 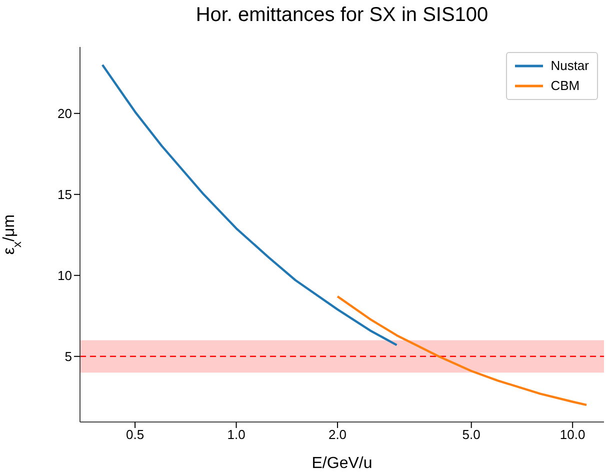 What do you see at coordinates (65, 194) in the screenshot?
I see `y-tick-label: 15` at bounding box center [65, 194].